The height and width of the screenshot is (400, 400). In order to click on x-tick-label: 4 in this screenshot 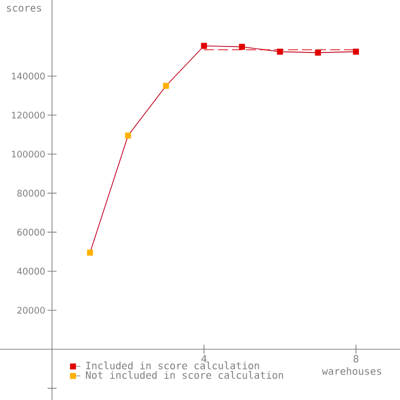, I will do `click(204, 358)`.